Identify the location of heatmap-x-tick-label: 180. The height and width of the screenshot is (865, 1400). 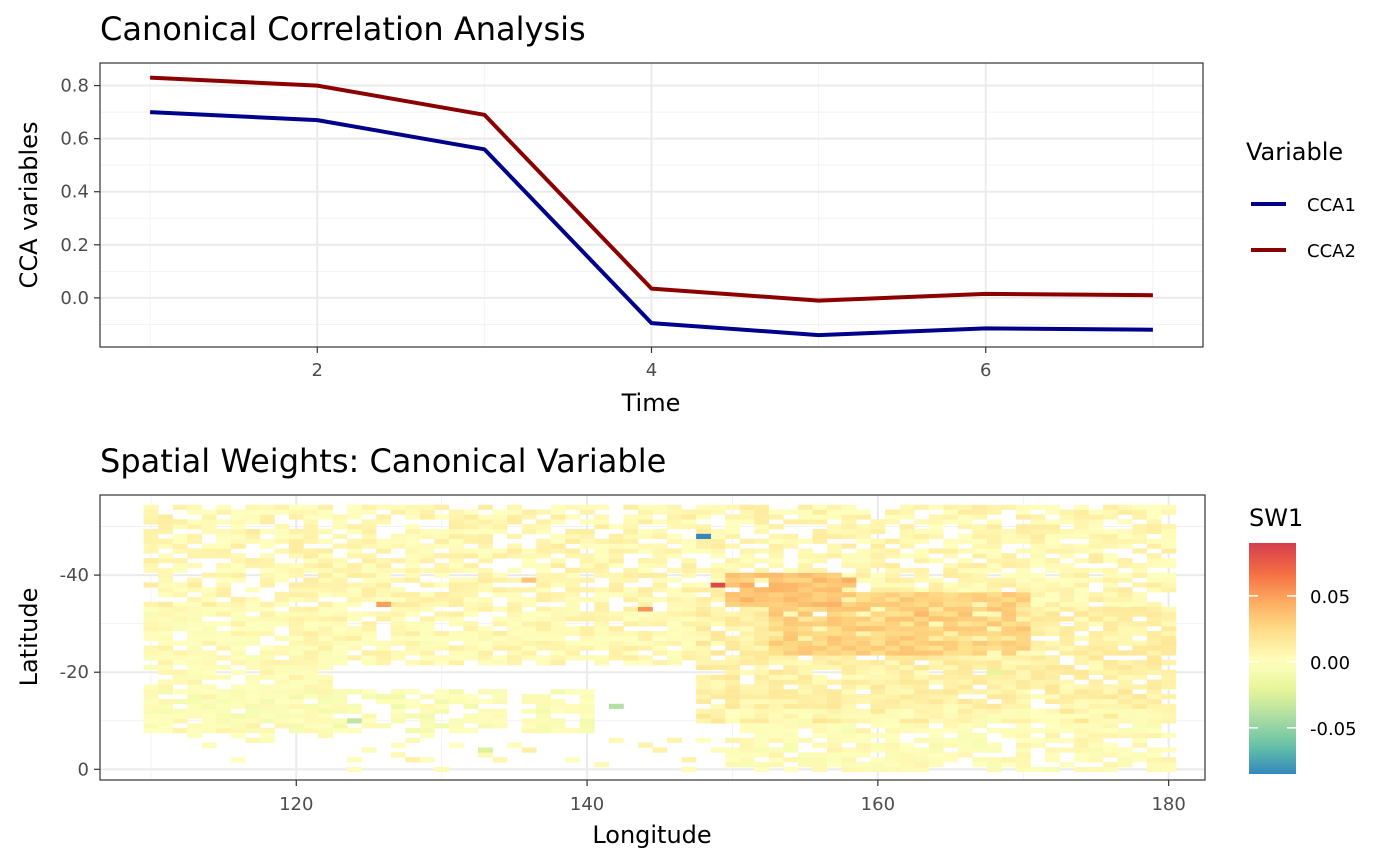
(1168, 804).